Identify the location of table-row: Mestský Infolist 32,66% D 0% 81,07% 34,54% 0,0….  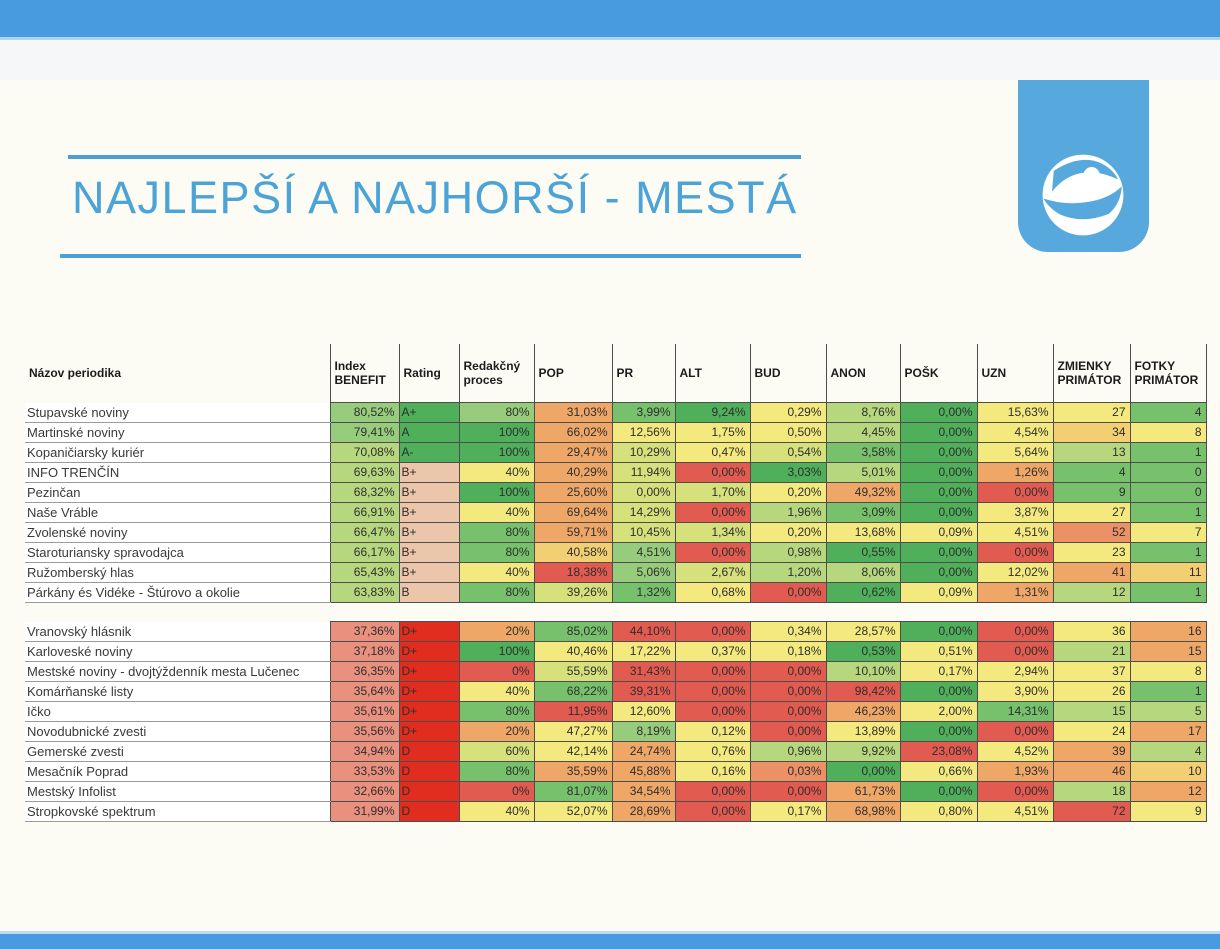
(616, 791).